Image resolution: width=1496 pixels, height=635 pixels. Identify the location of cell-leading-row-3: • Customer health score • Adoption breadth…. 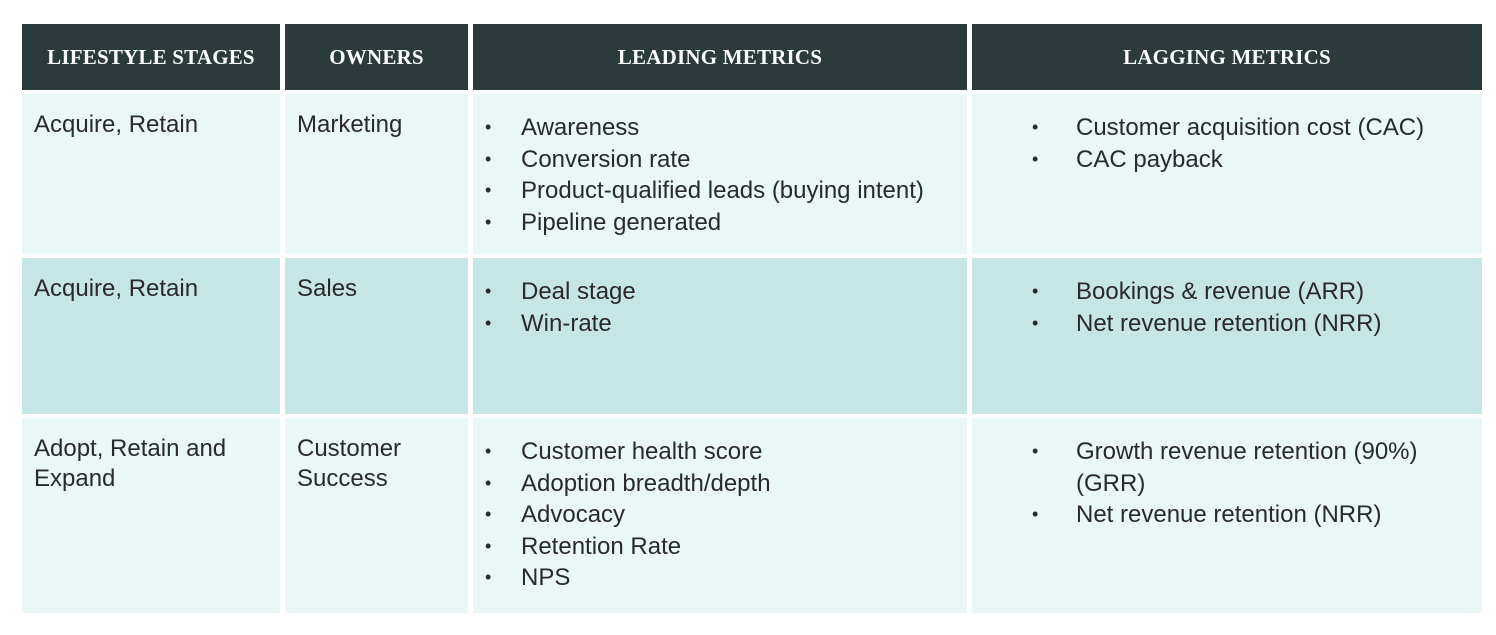
(720, 515).